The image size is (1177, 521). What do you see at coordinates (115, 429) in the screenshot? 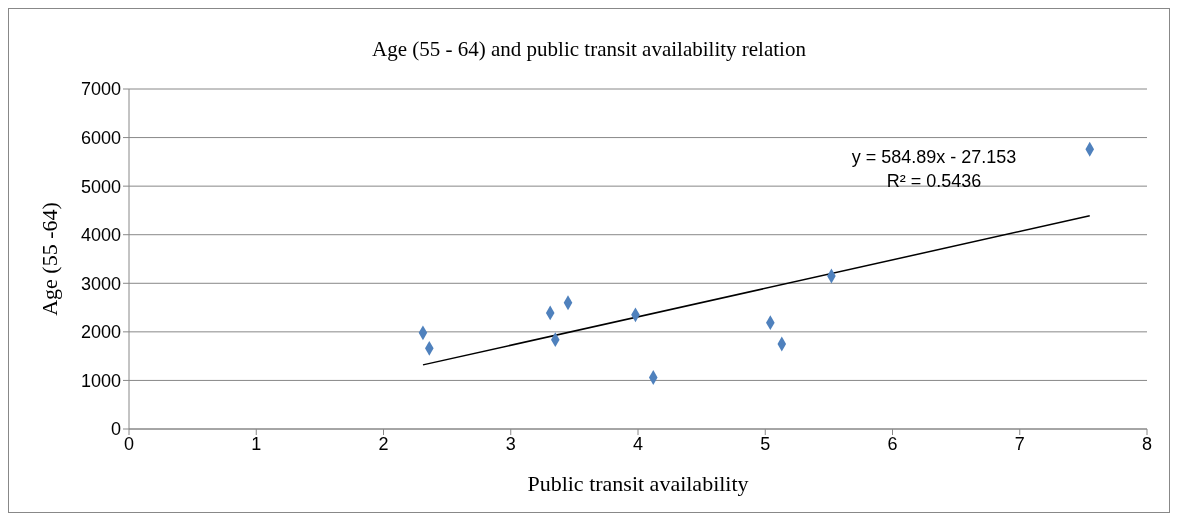
I see `y-tick-label: 0` at bounding box center [115, 429].